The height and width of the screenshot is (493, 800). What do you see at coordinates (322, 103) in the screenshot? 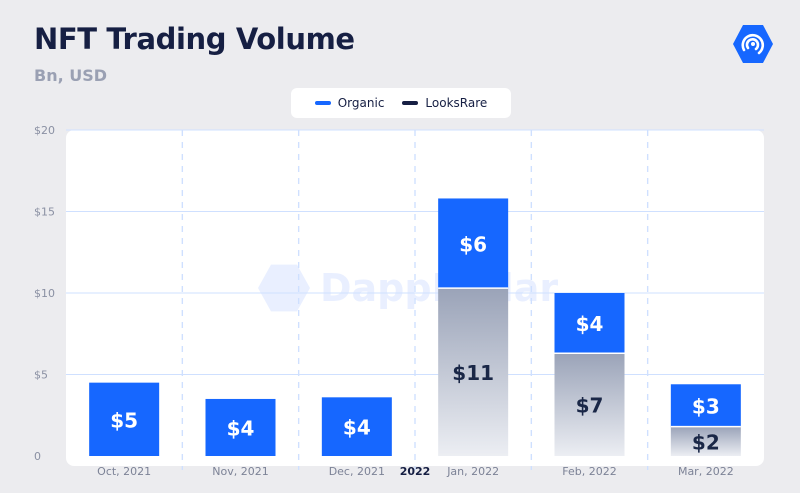
I see `legend-swatch-organic` at bounding box center [322, 103].